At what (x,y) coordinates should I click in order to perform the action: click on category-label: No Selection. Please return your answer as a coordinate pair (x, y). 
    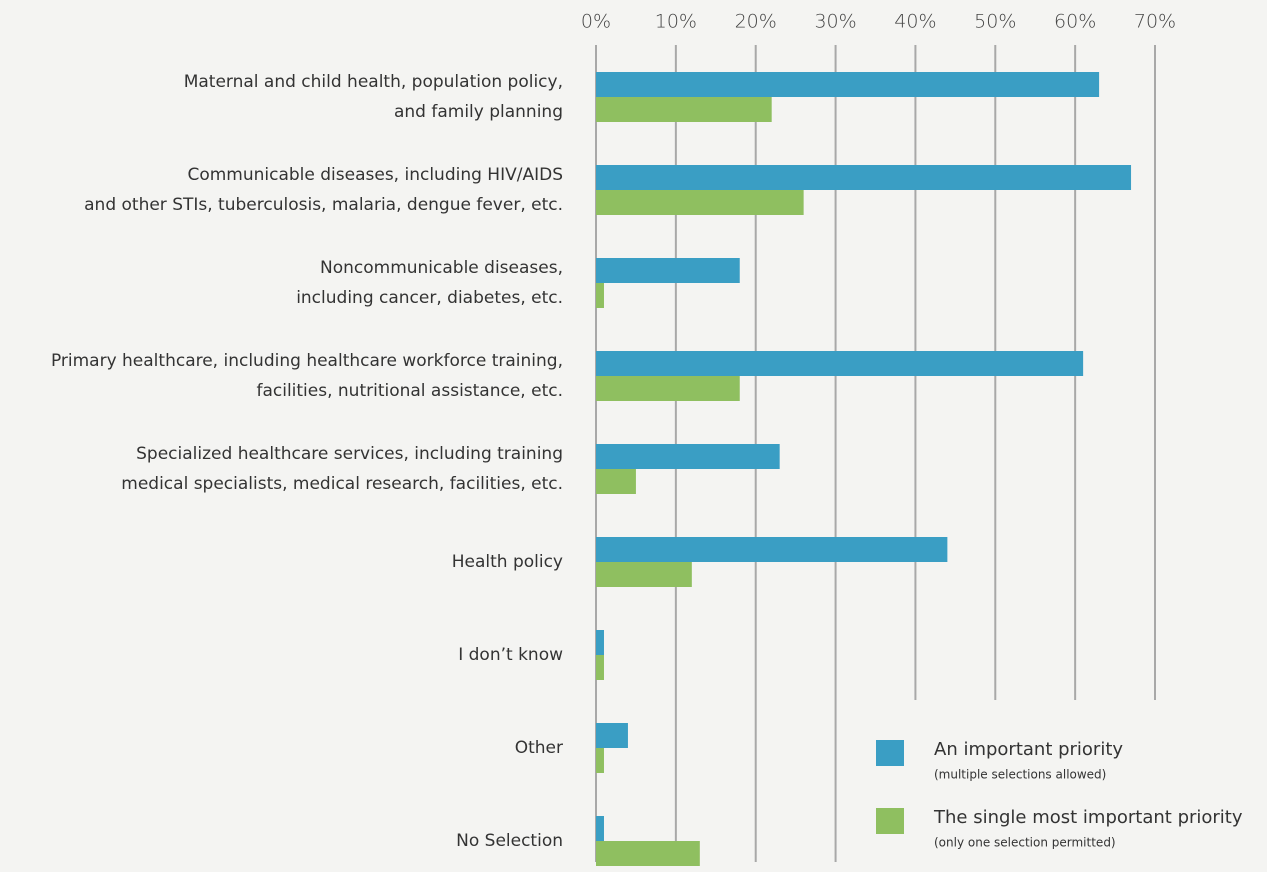
    Looking at the image, I should click on (509, 841).